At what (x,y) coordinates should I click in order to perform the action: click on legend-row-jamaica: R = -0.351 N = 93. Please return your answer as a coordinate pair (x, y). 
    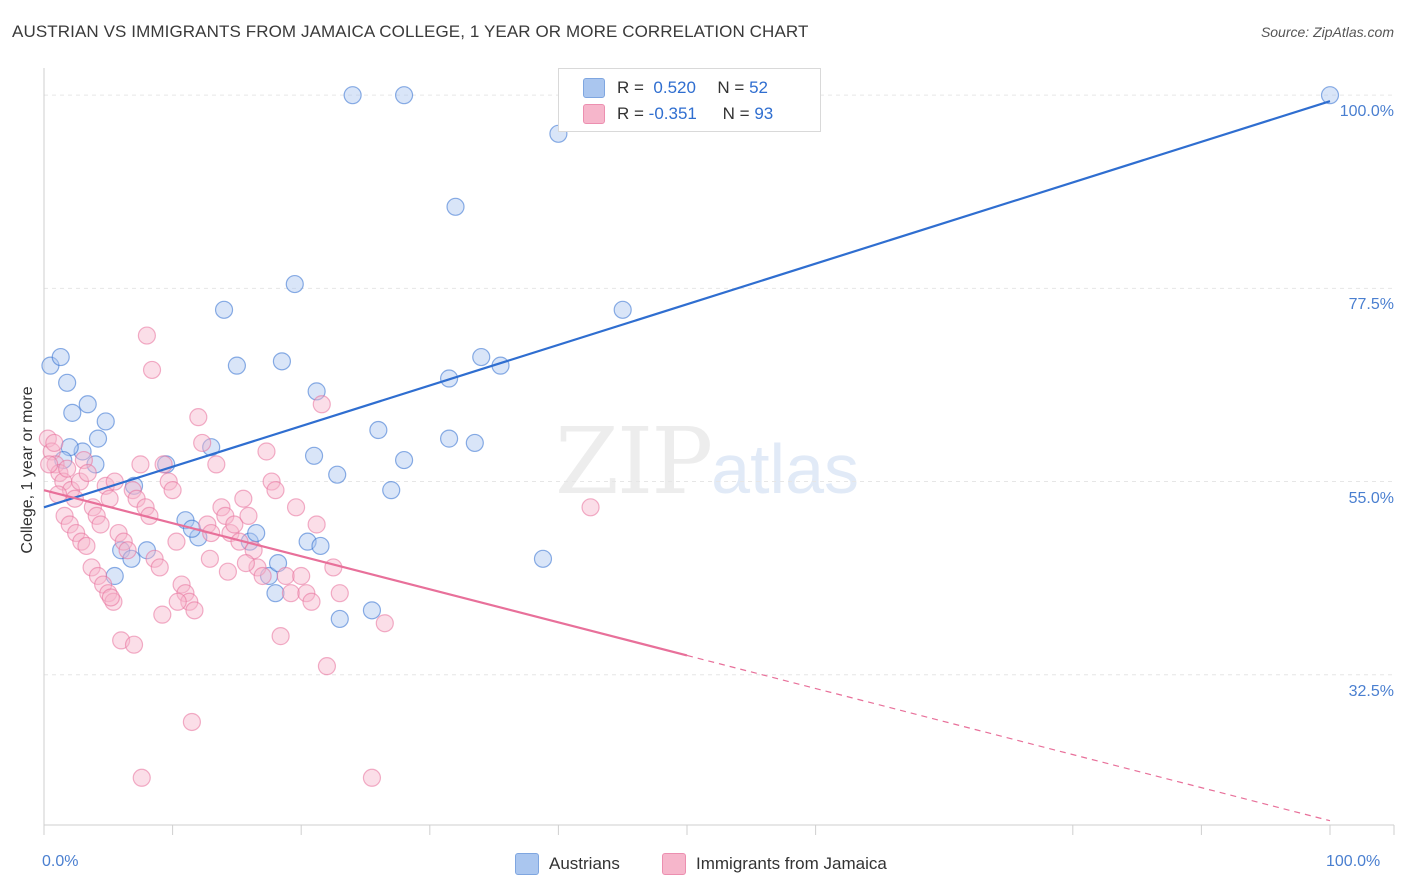
    Looking at the image, I should click on (678, 114).